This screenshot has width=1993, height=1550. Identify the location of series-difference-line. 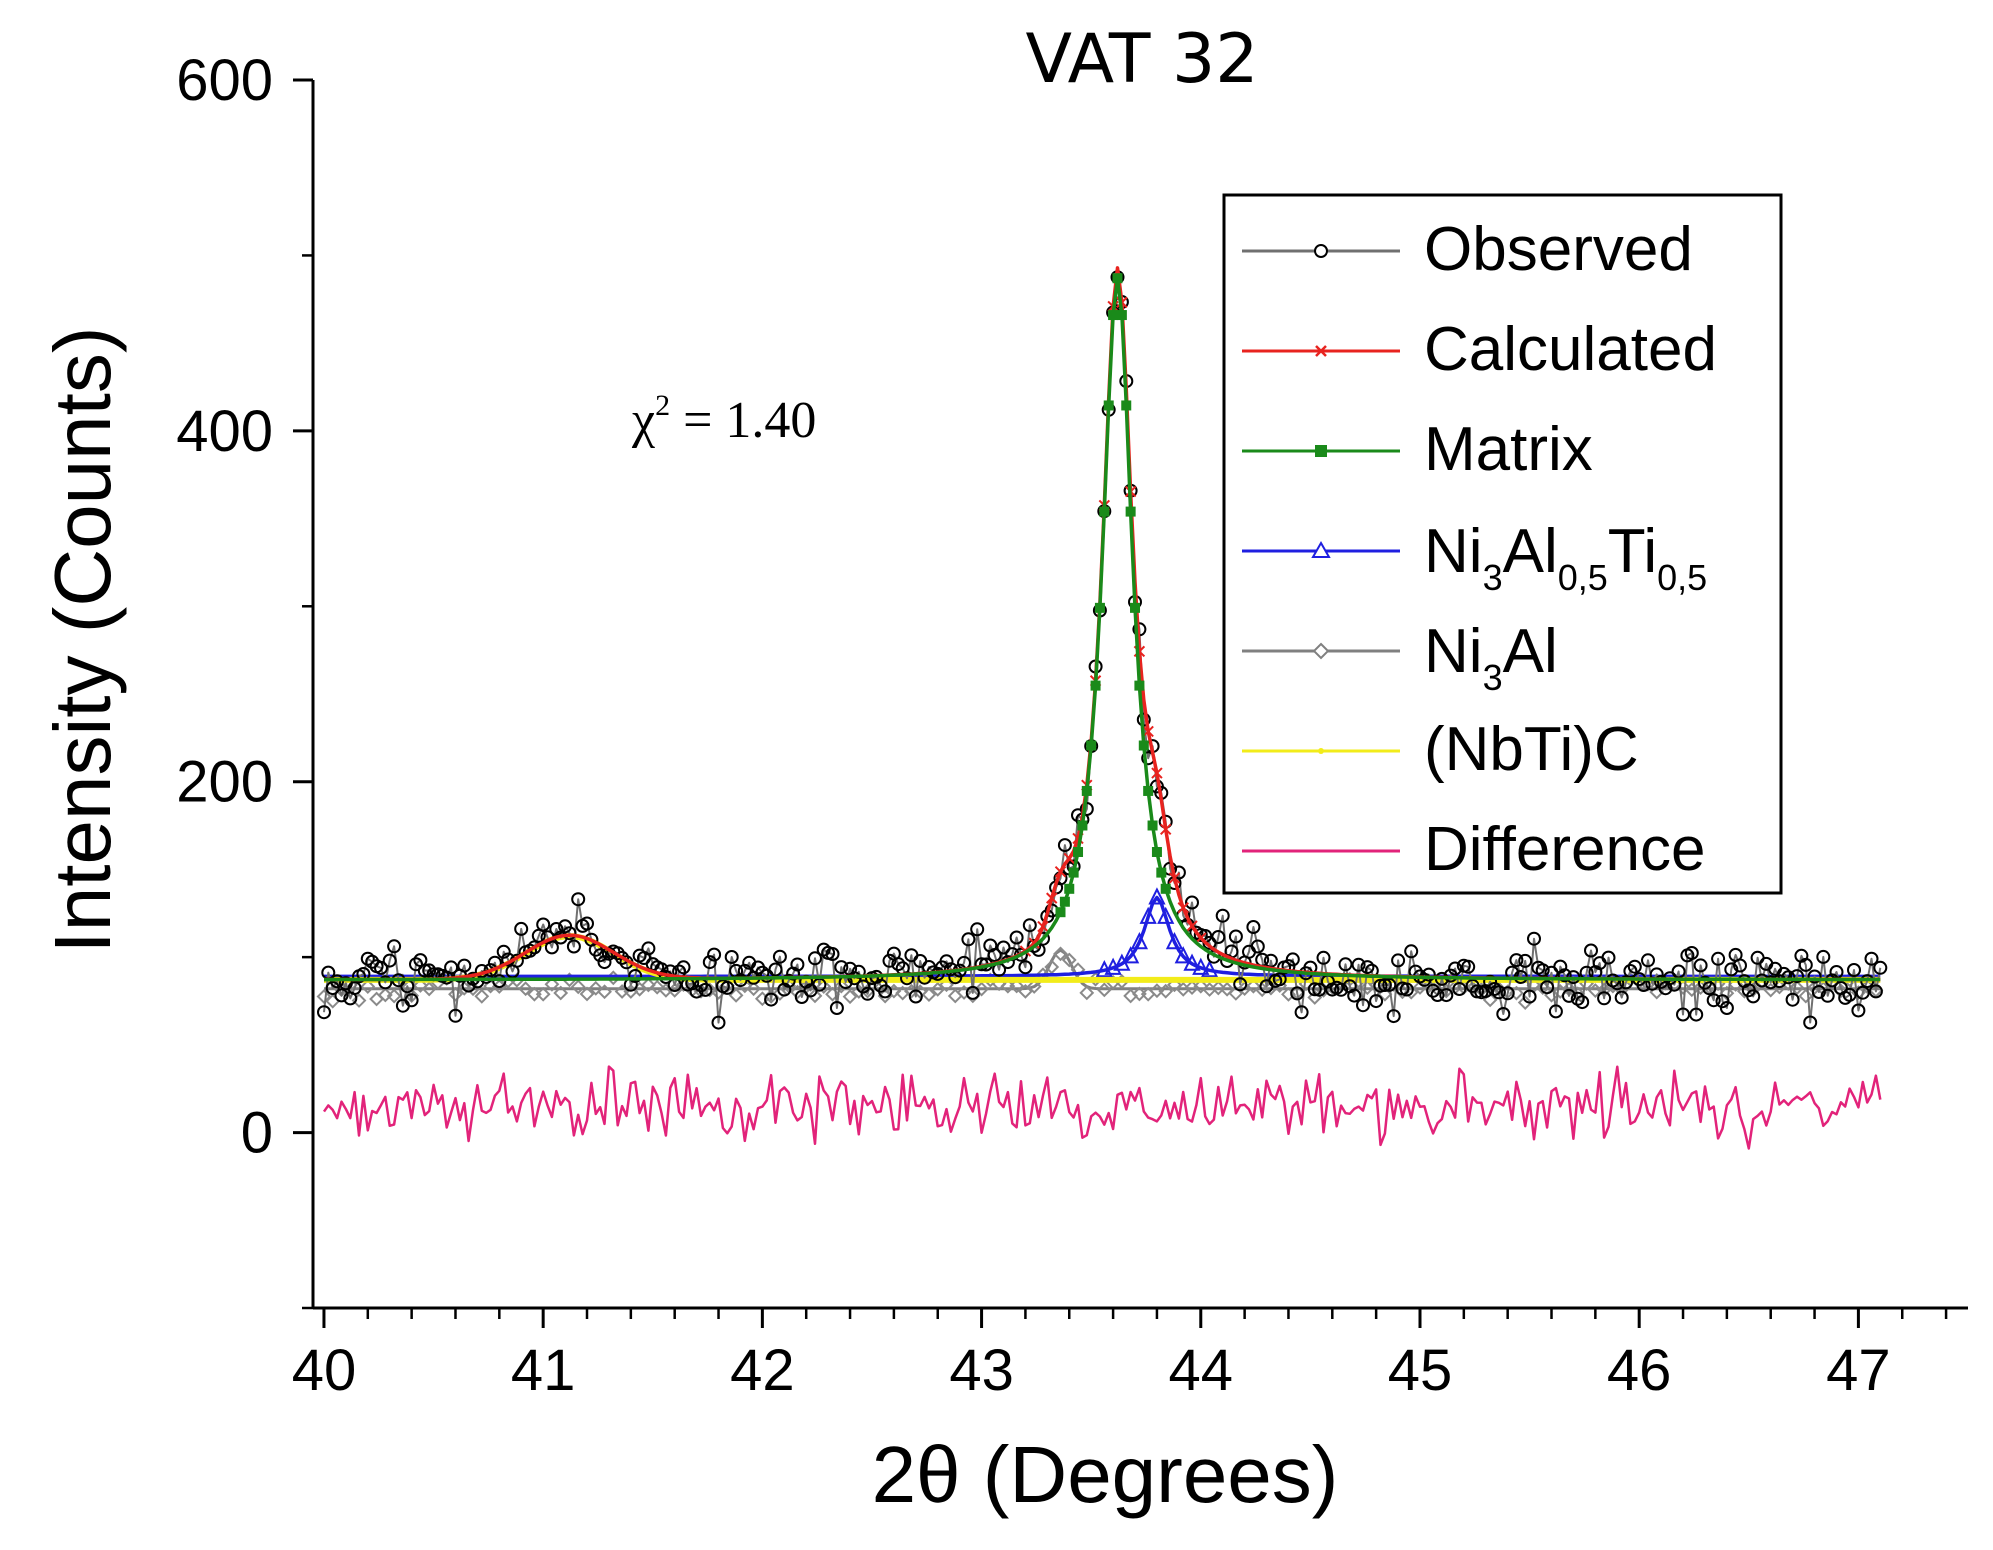
(1102, 1107).